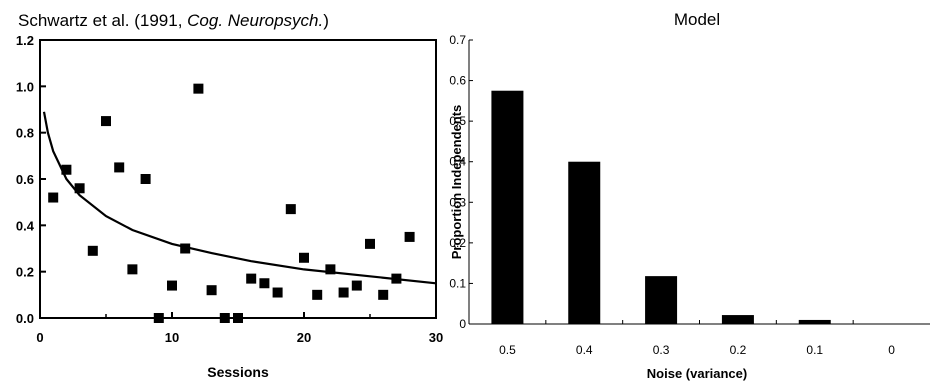 This screenshot has height=388, width=932. I want to click on left-y-tick-label: 0.0, so click(25, 318).